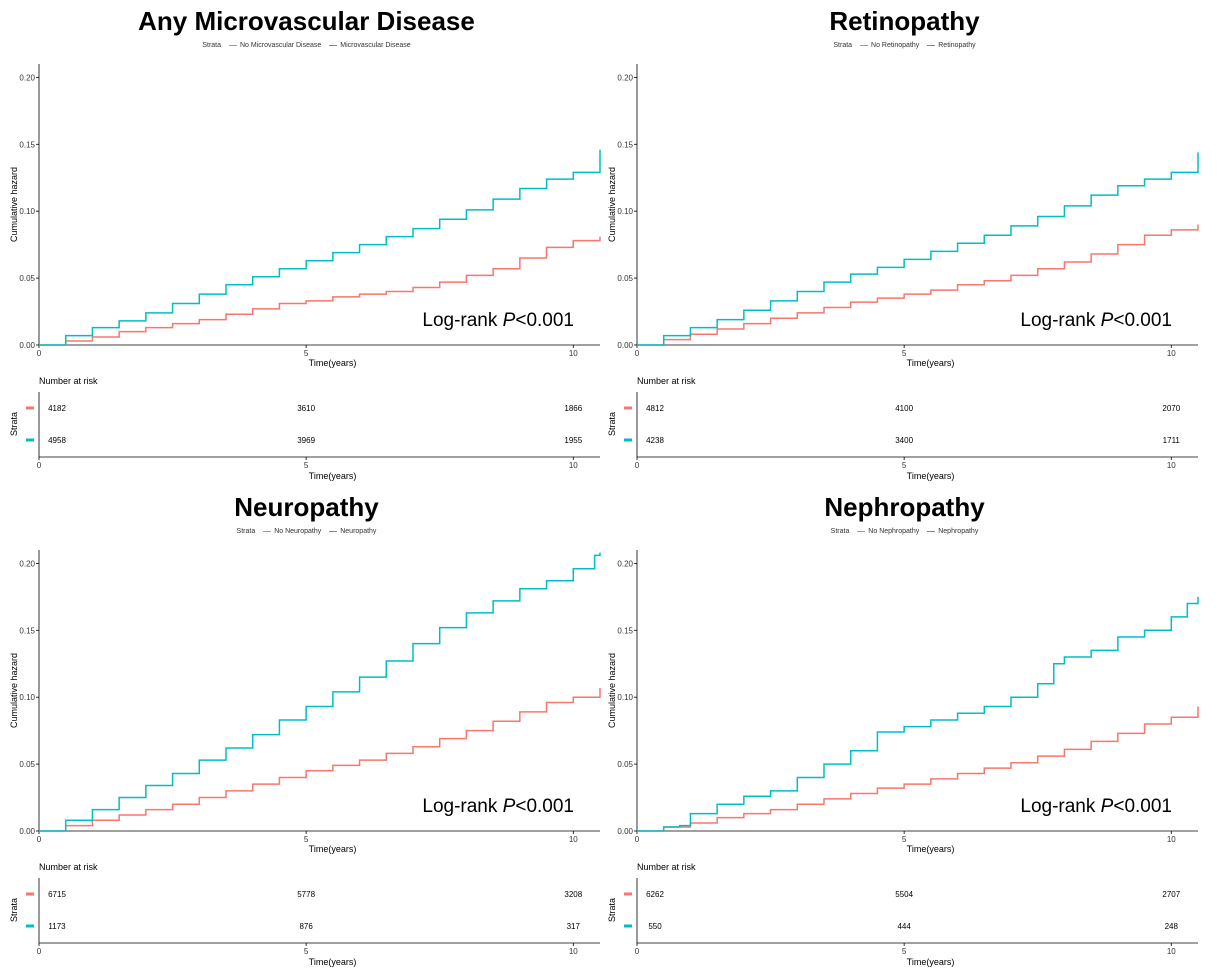  I want to click on legend-label-no: No Retinopathy, so click(895, 45).